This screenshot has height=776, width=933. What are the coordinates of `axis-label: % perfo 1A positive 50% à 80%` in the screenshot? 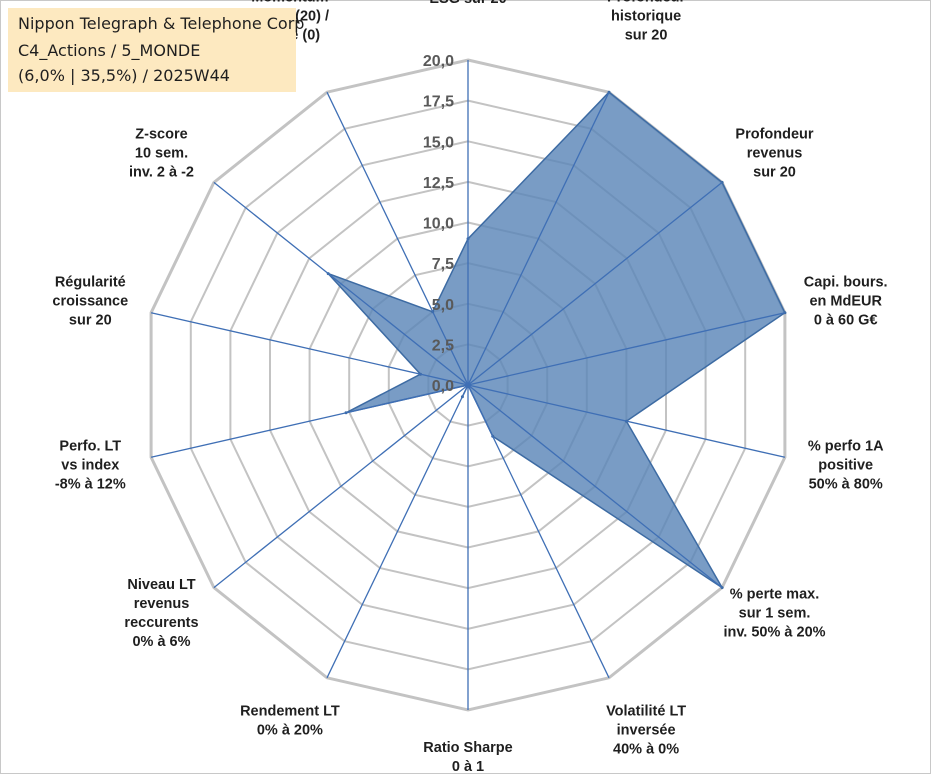 It's located at (846, 466).